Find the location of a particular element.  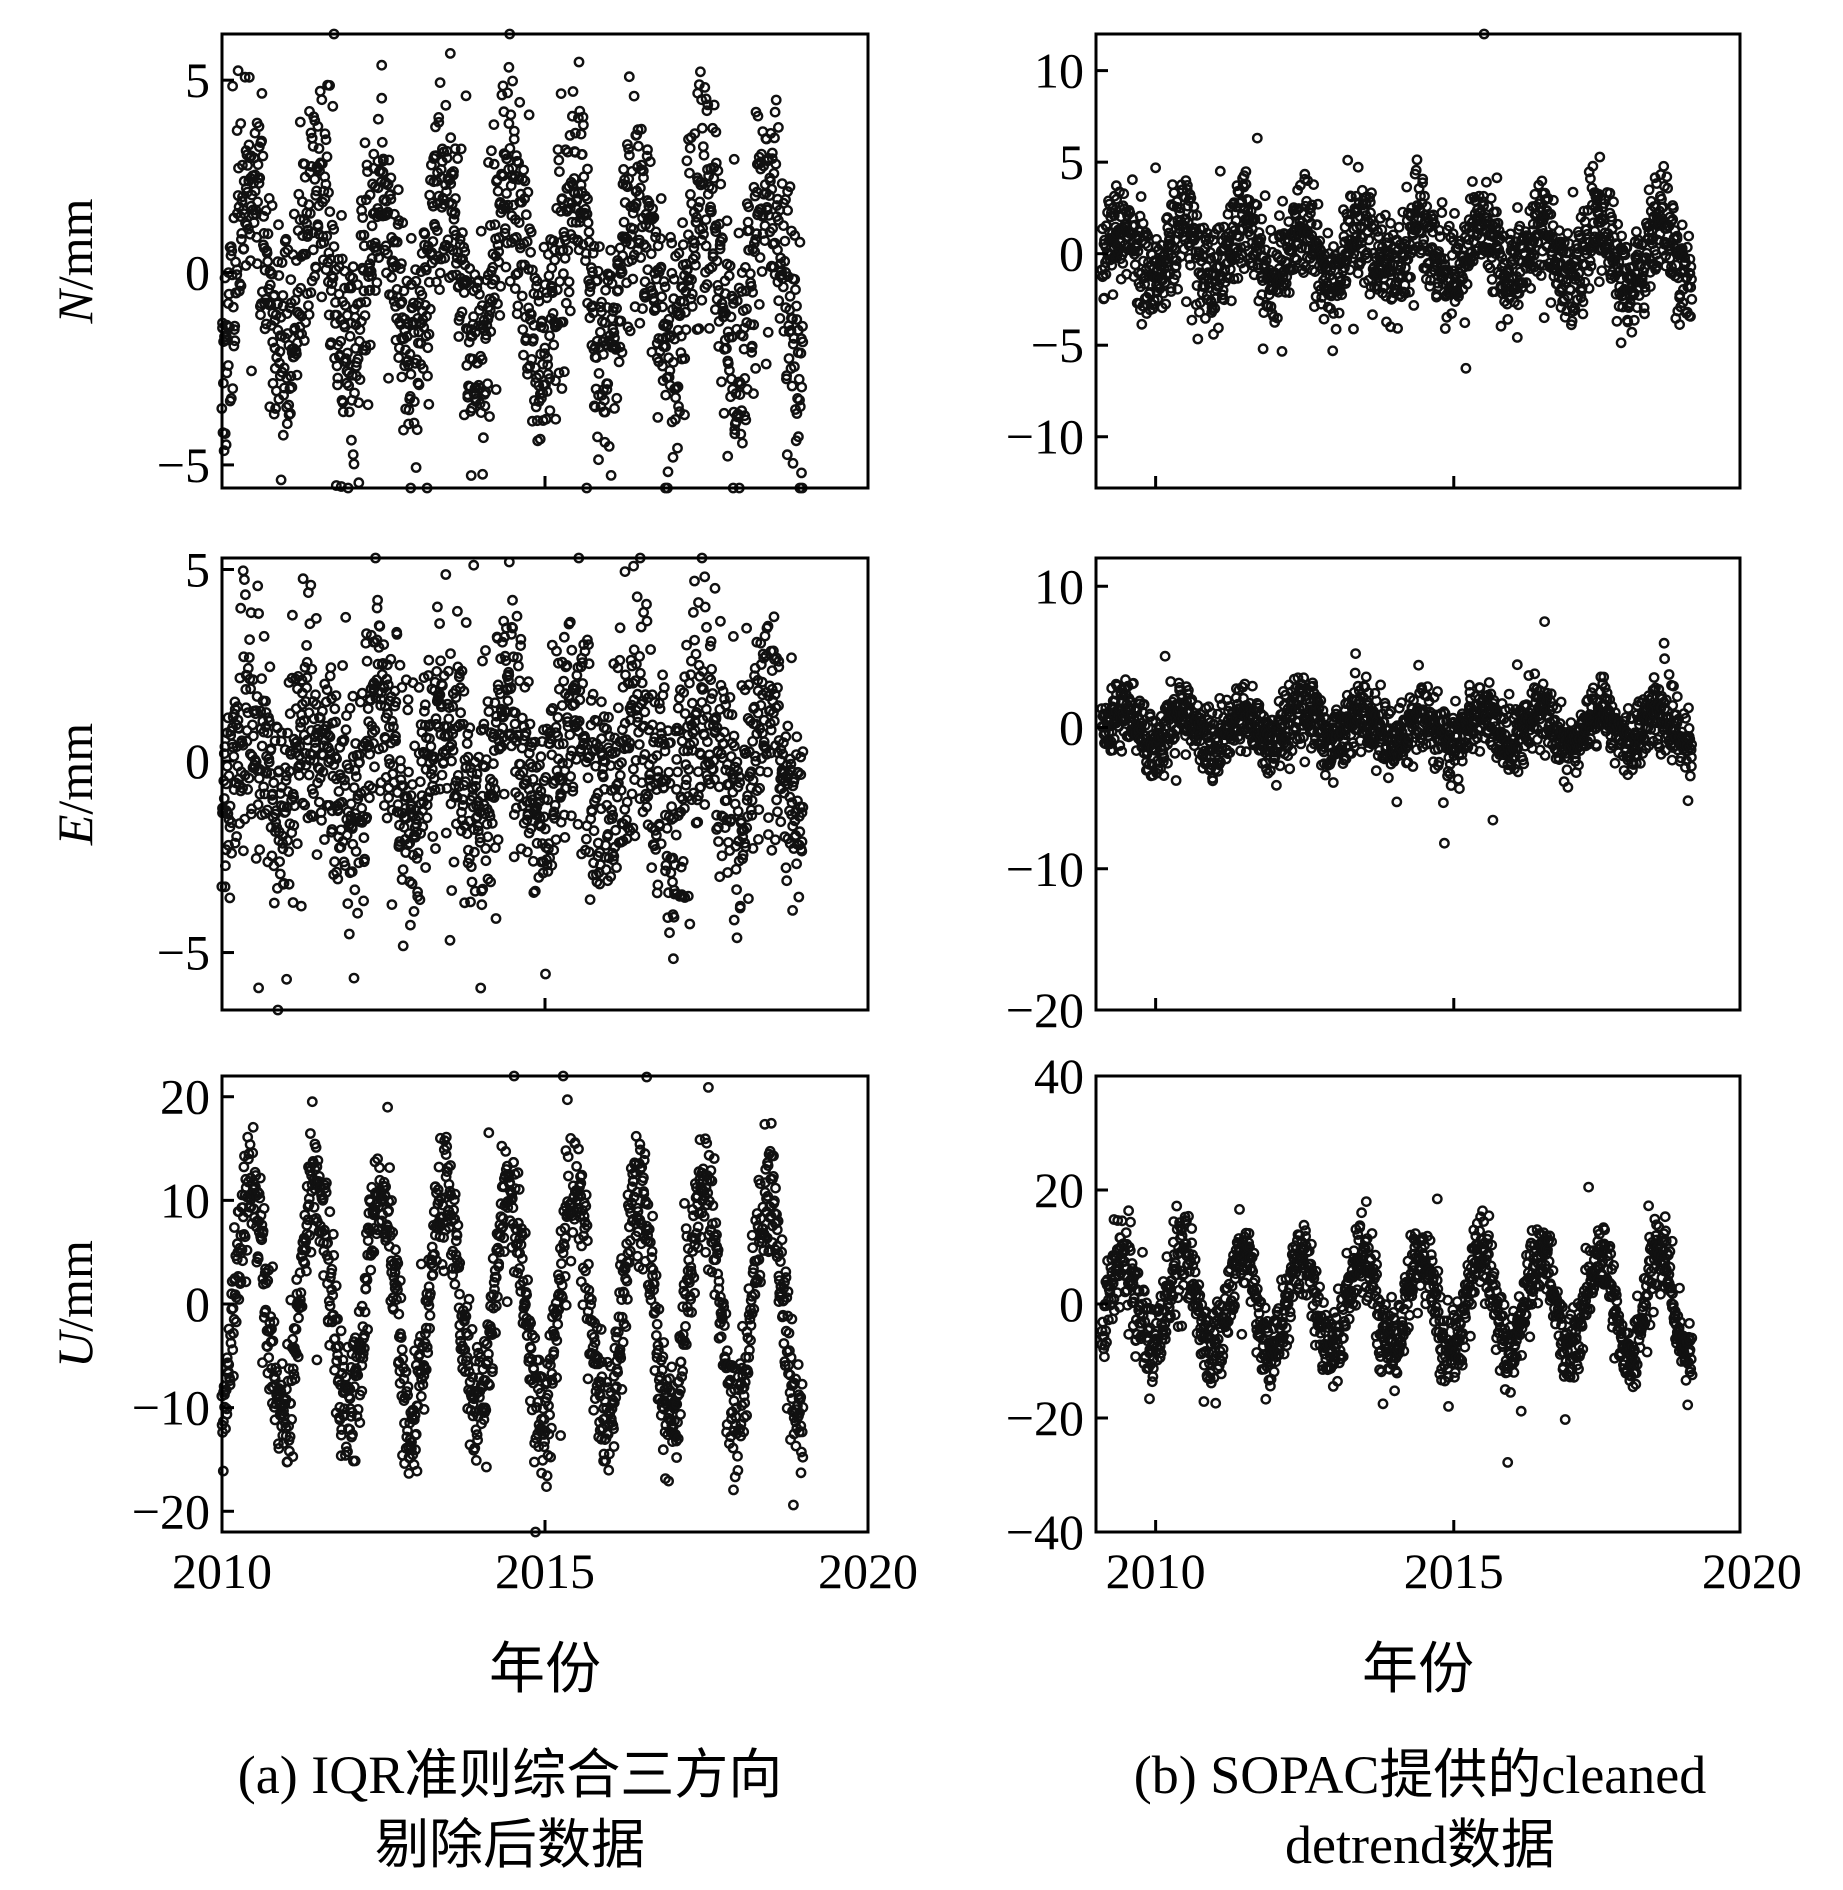

y-axis-label-unit: /mm is located at coordinates (75, 1286).